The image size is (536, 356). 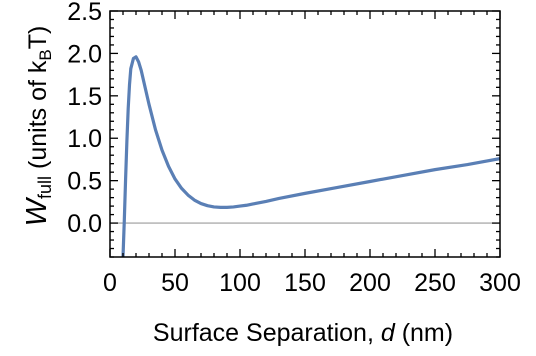 I want to click on y-tick-label: 0.0, so click(x=84, y=224).